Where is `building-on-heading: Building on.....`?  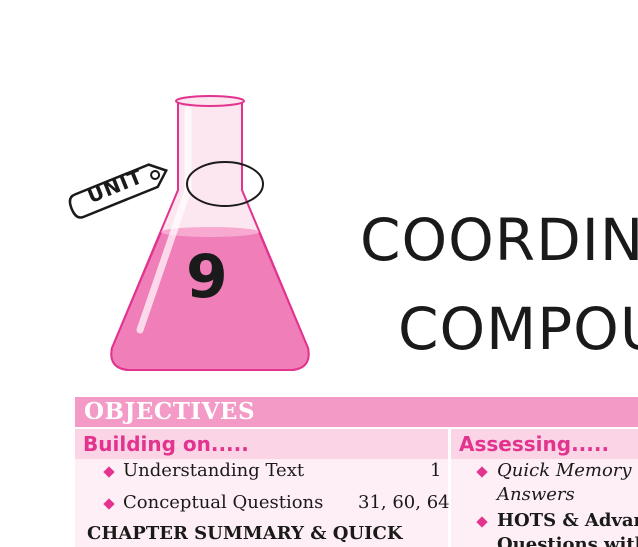
building-on-heading: Building on..... is located at coordinates (261, 444).